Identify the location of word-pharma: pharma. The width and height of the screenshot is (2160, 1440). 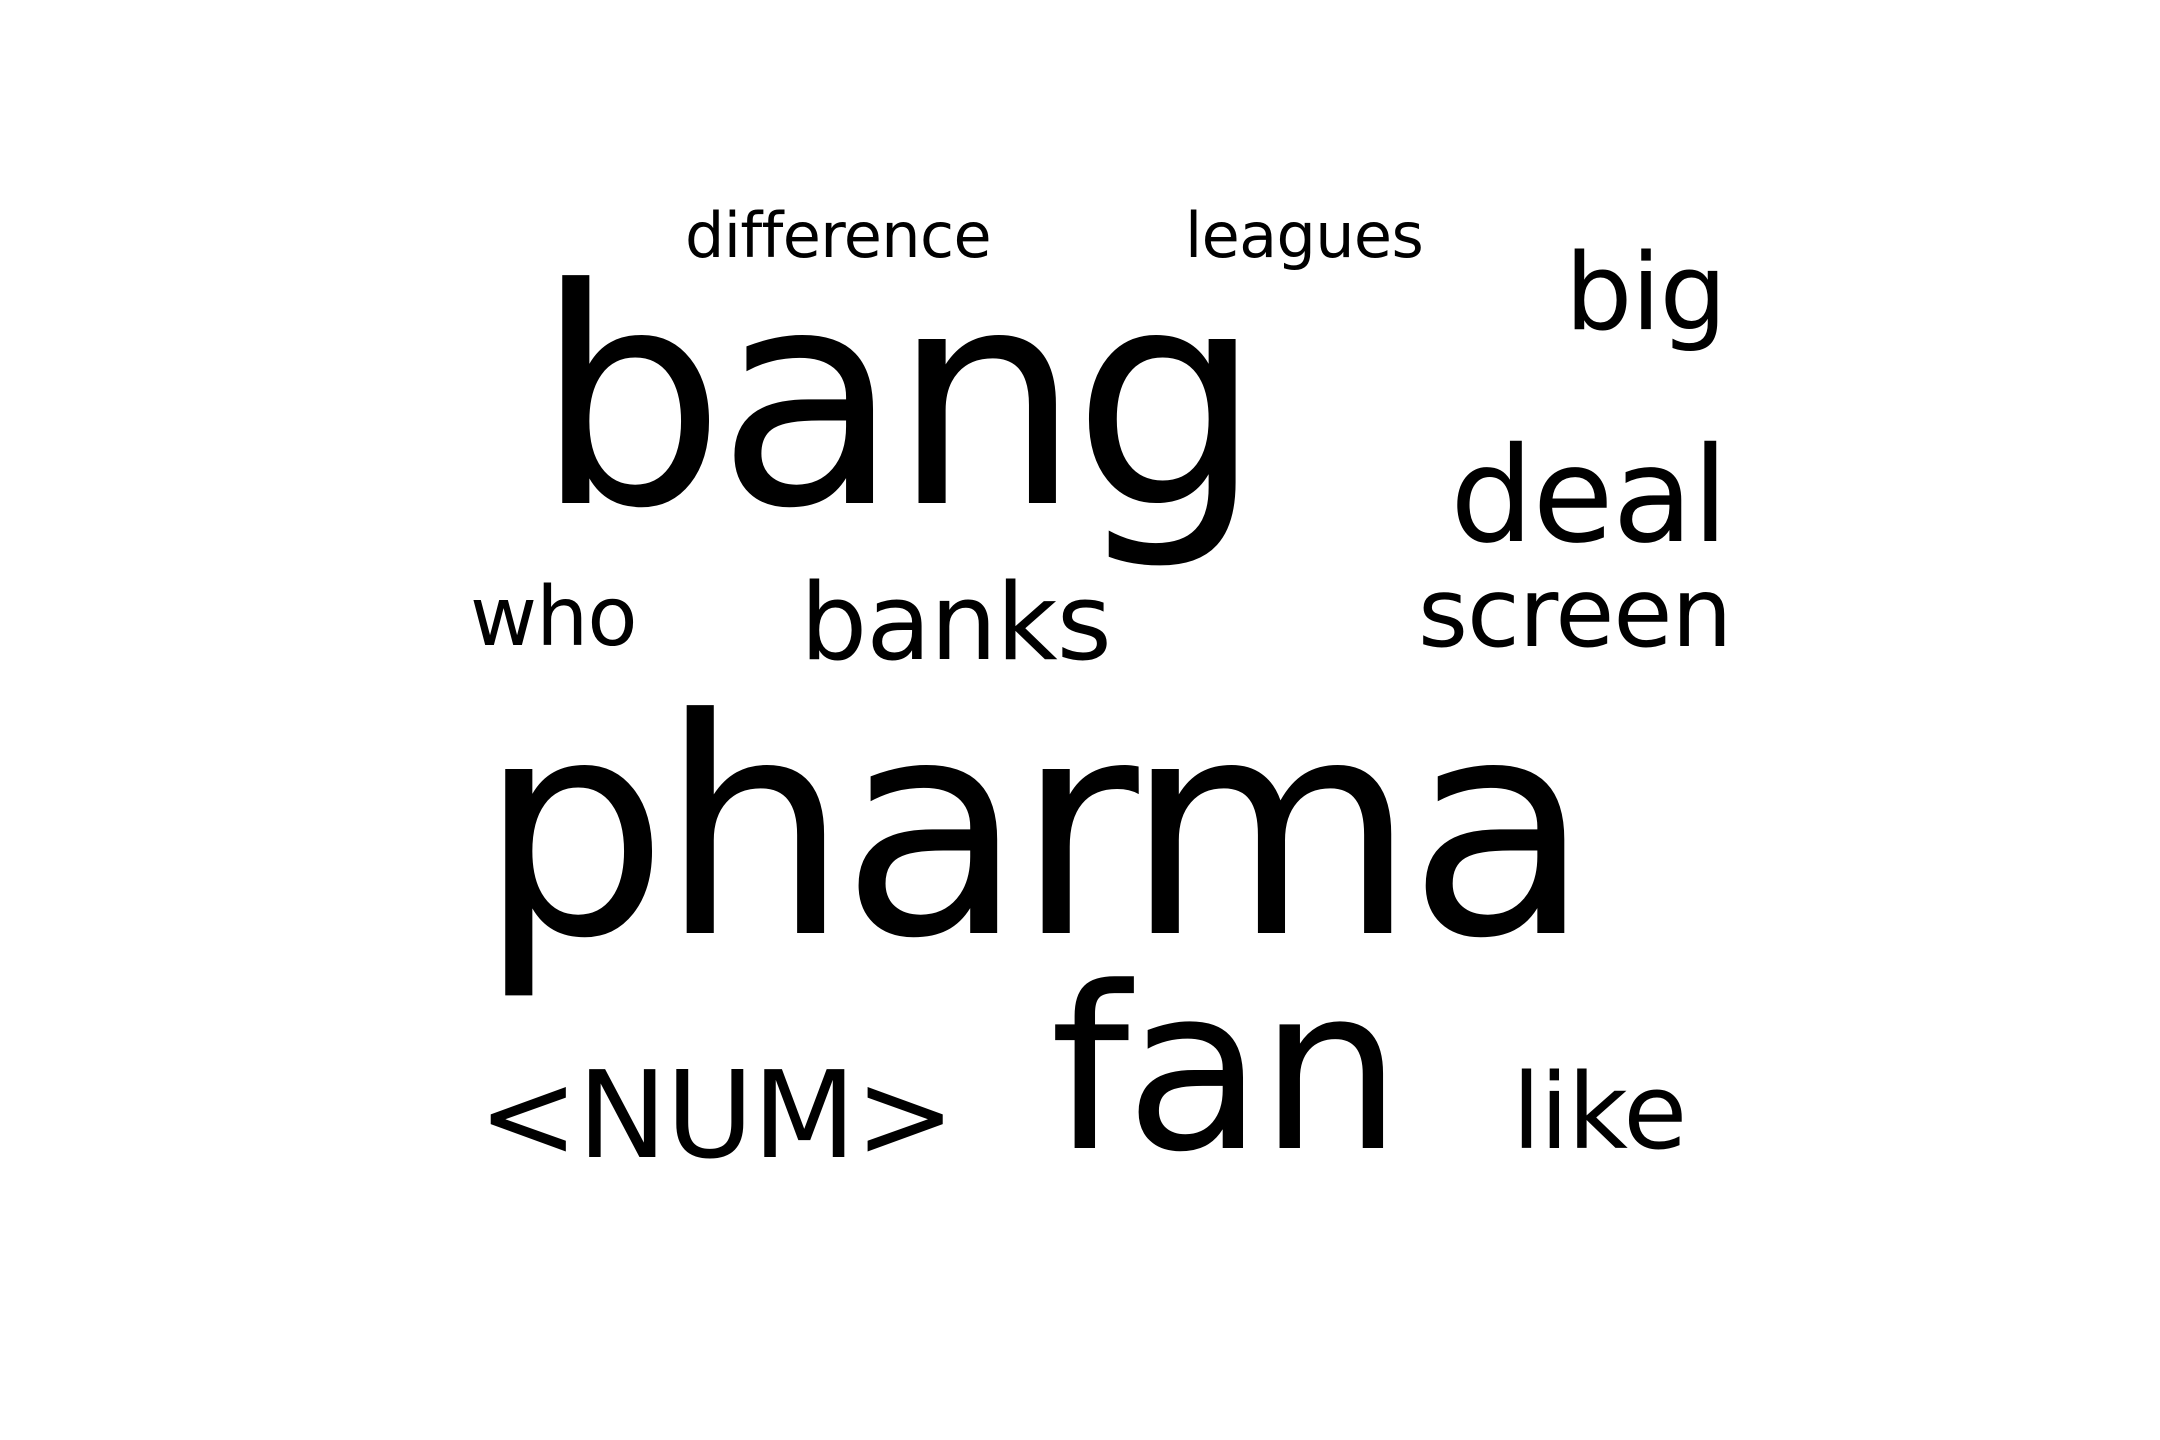
(1035, 829).